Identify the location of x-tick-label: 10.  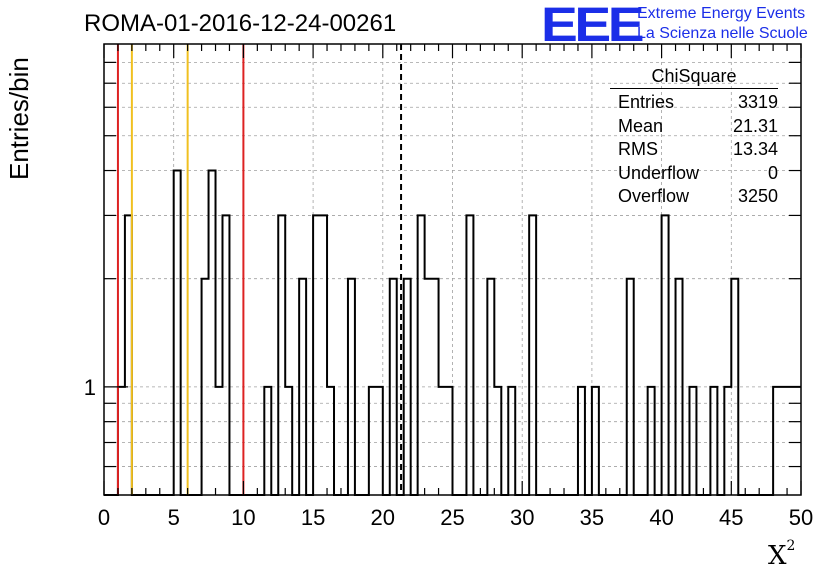
(243, 517).